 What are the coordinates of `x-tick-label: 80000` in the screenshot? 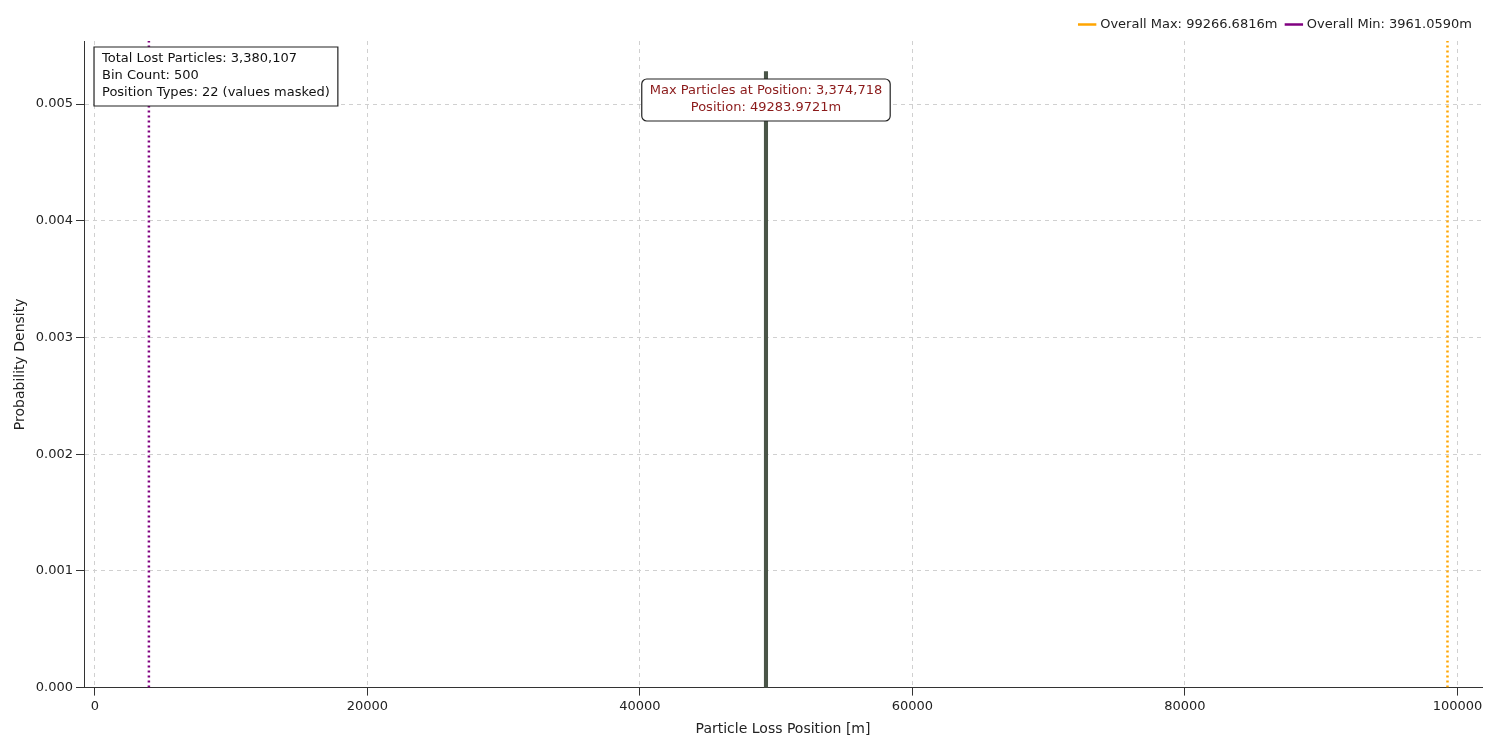 It's located at (1185, 705).